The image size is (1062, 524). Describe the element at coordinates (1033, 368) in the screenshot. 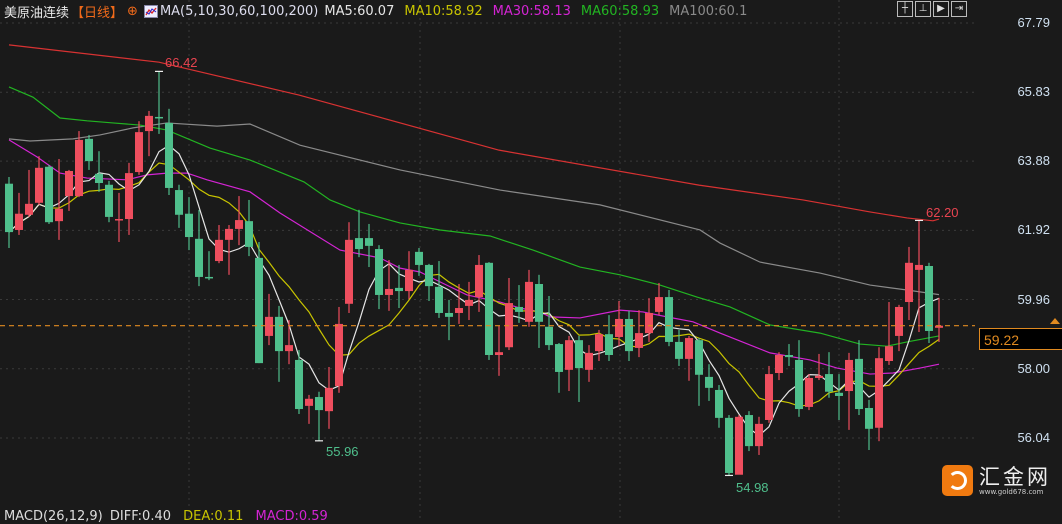

I see `y-tick-label: 58.00` at that location.